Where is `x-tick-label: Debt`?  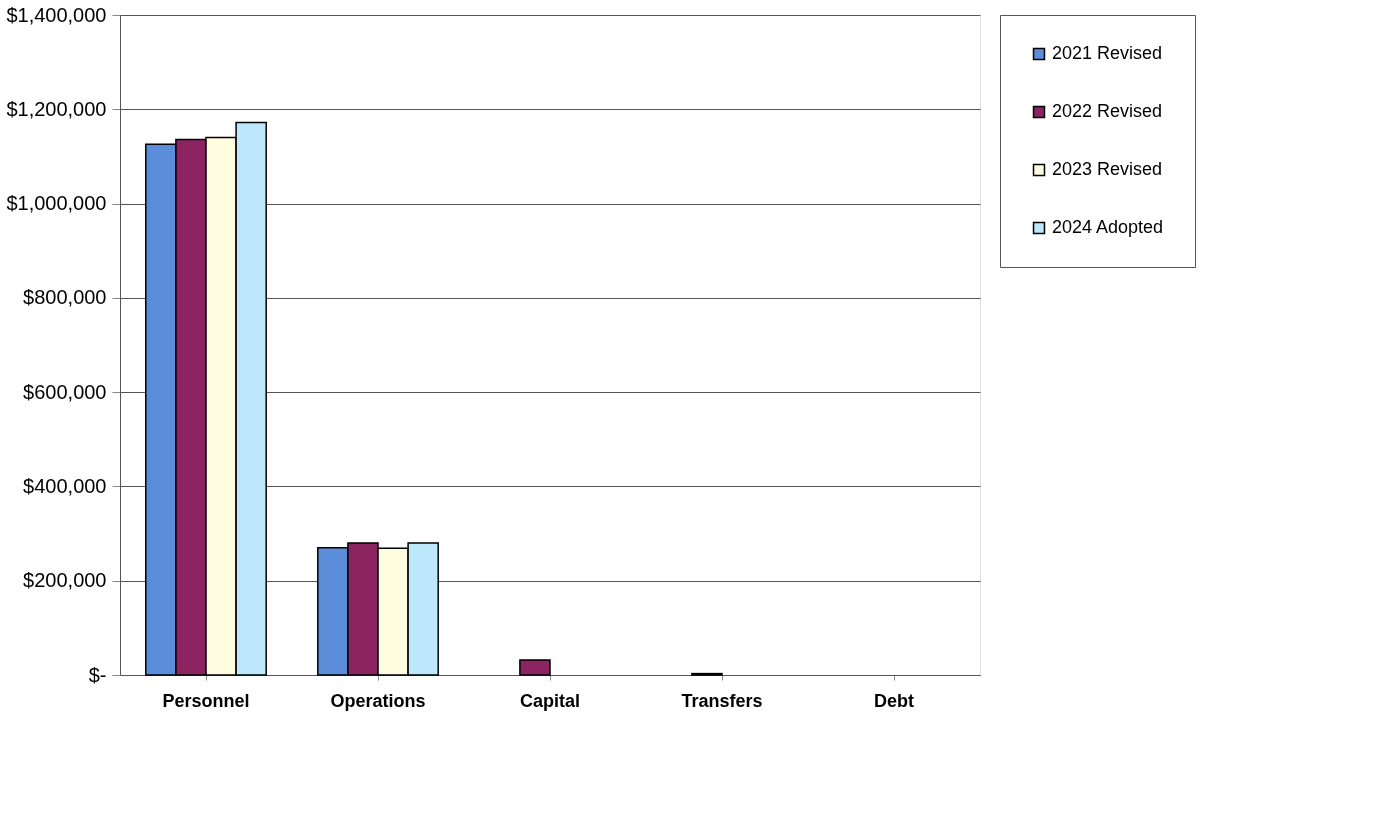 x-tick-label: Debt is located at coordinates (894, 700).